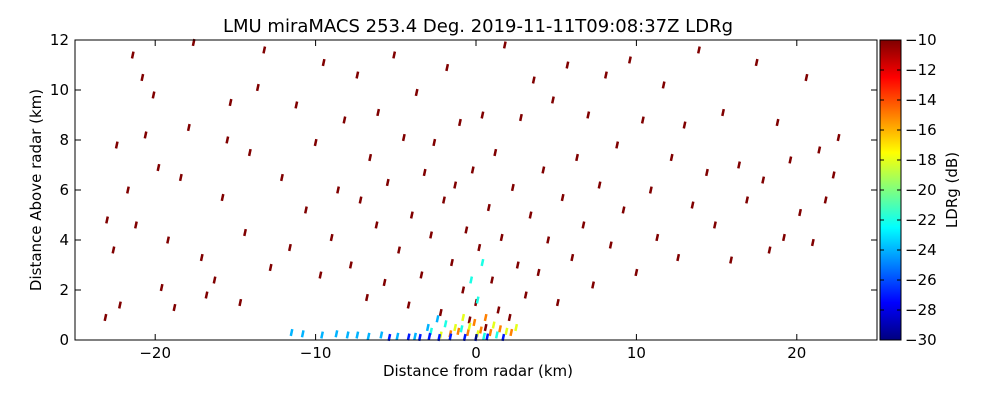  What do you see at coordinates (636, 353) in the screenshot?
I see `x-tick-label: 10` at bounding box center [636, 353].